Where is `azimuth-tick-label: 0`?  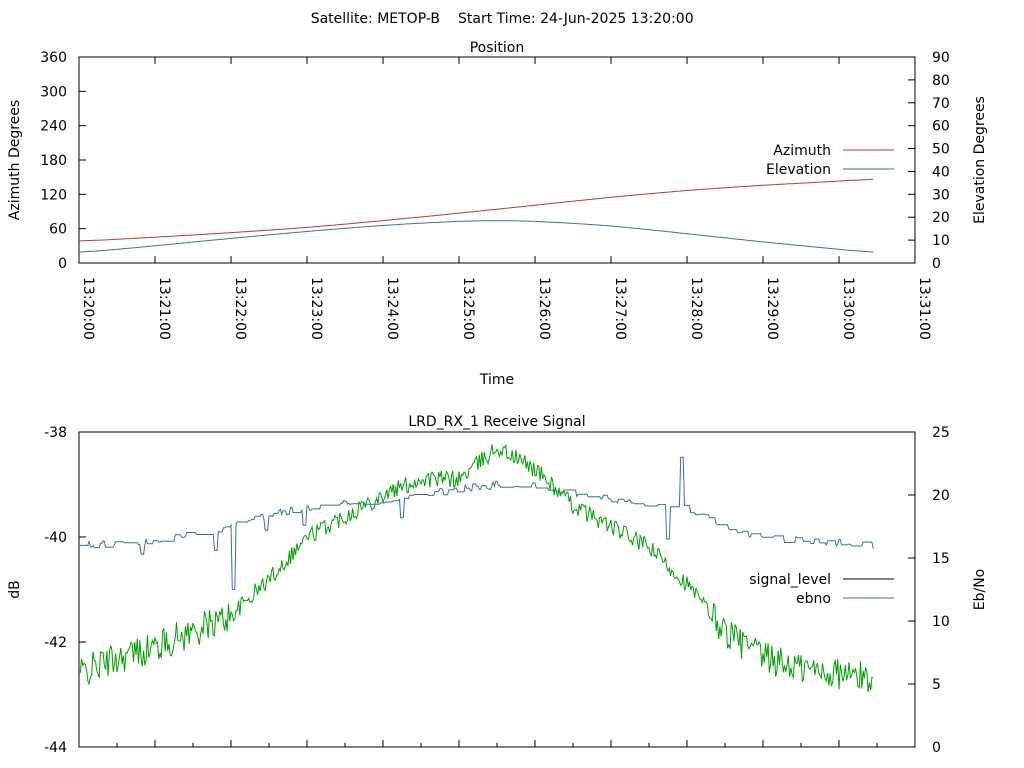
azimuth-tick-label: 0 is located at coordinates (62, 264).